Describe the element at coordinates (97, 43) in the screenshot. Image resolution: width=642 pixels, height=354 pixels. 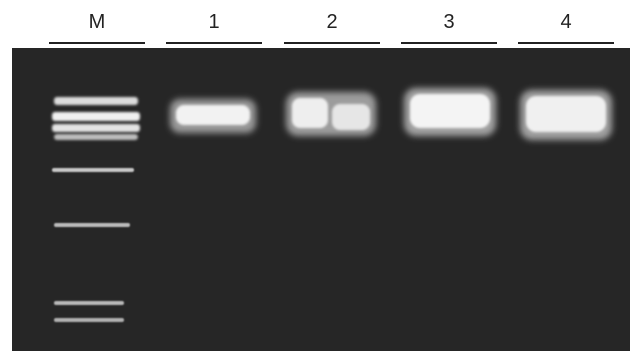
I see `lane-rule-m` at that location.